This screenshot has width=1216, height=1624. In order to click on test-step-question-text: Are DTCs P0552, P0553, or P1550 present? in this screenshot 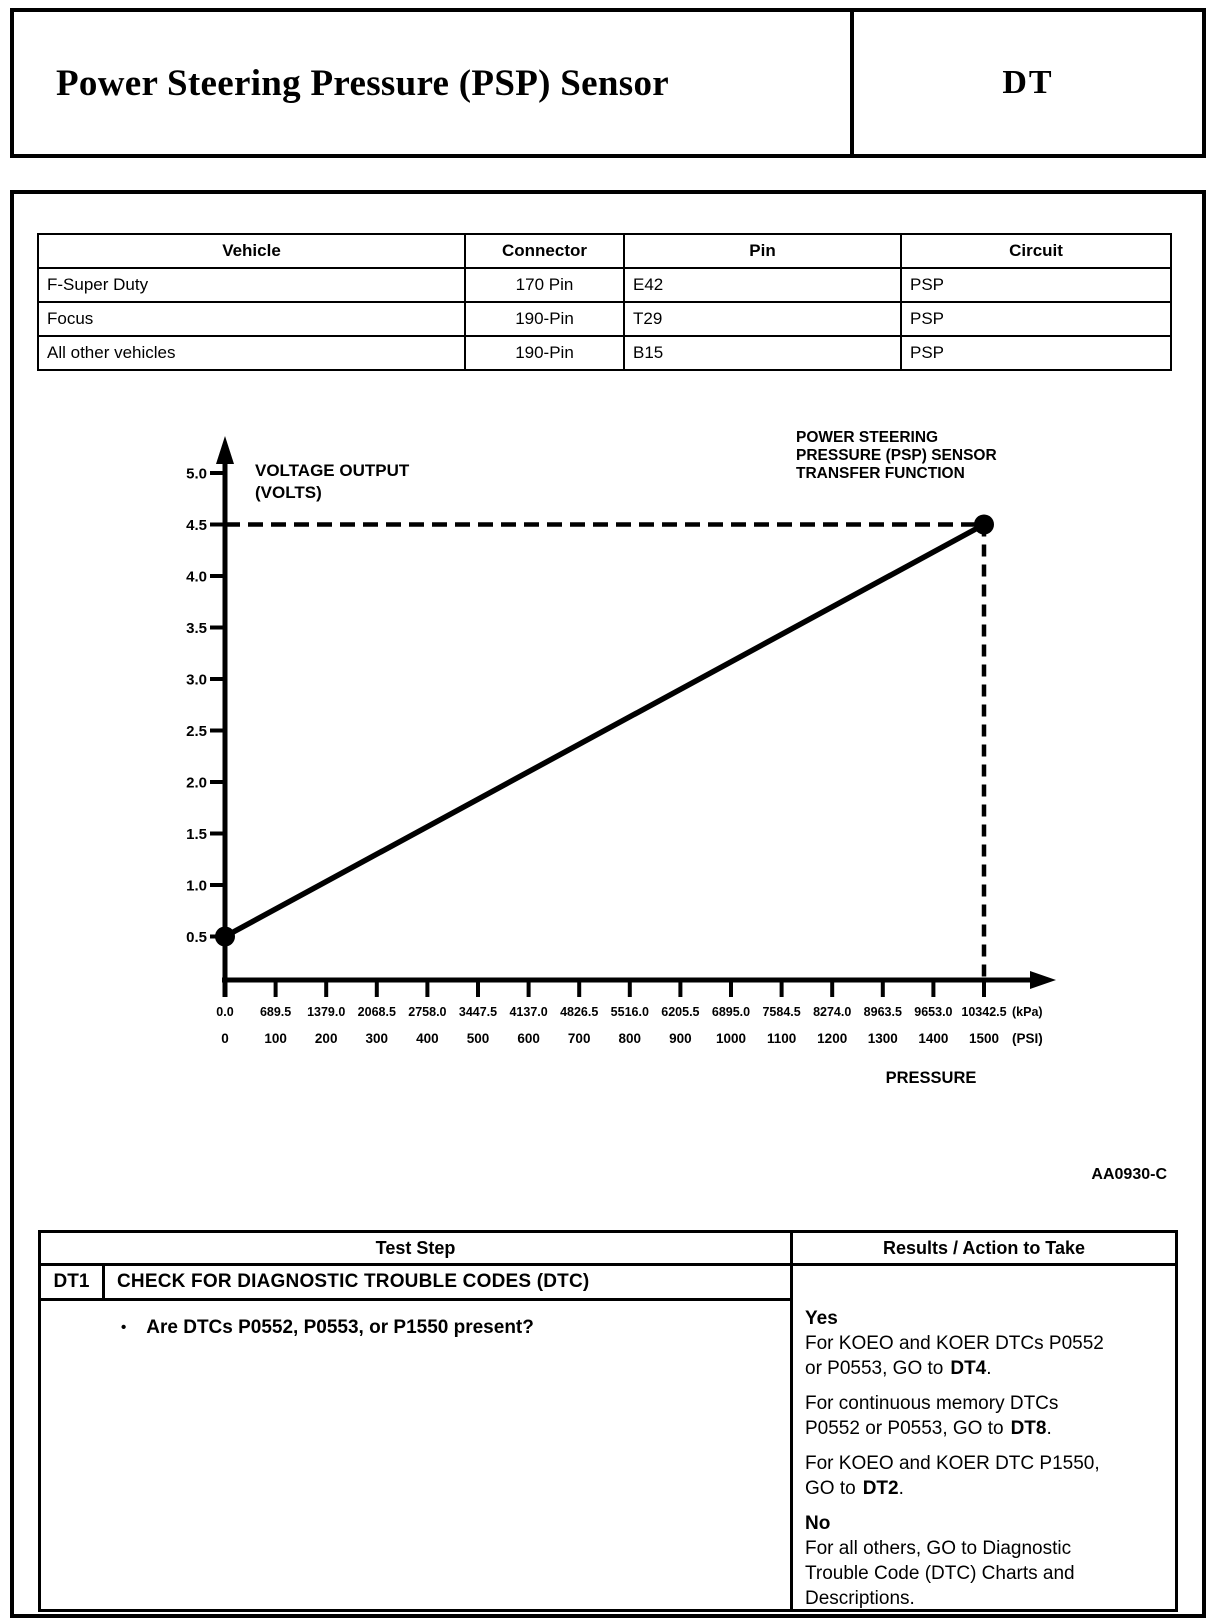, I will do `click(340, 1327)`.